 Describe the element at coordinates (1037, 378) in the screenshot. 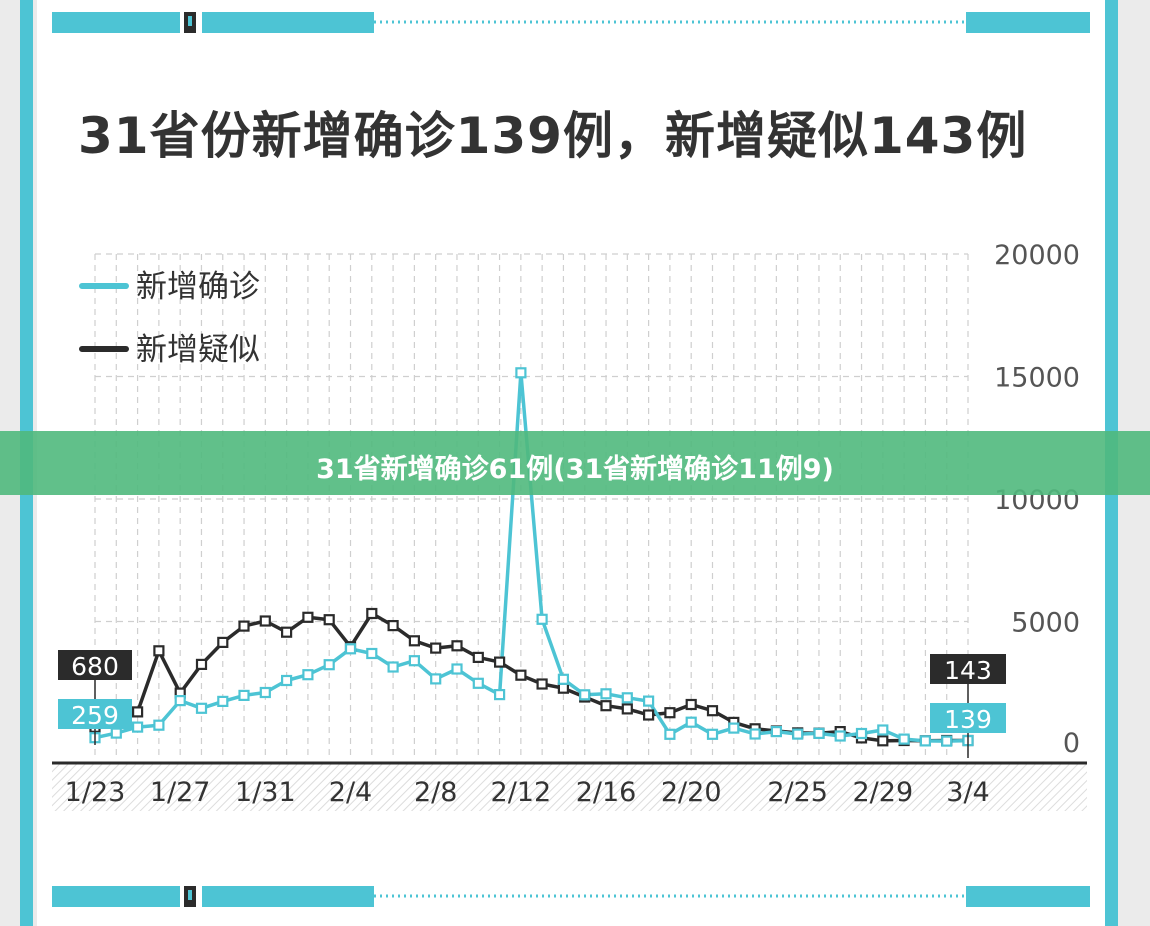

I see `y-tick-label: 15000` at that location.